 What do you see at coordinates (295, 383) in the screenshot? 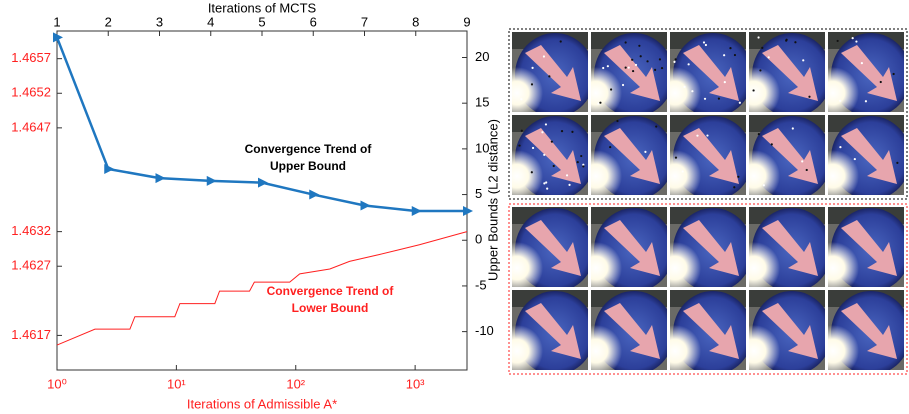
I see `x-tick-label: 10²` at bounding box center [295, 383].